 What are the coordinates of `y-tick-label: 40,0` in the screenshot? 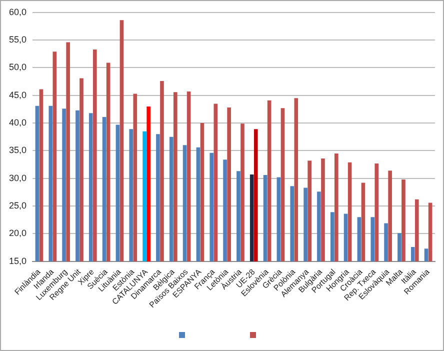 It's located at (17, 123).